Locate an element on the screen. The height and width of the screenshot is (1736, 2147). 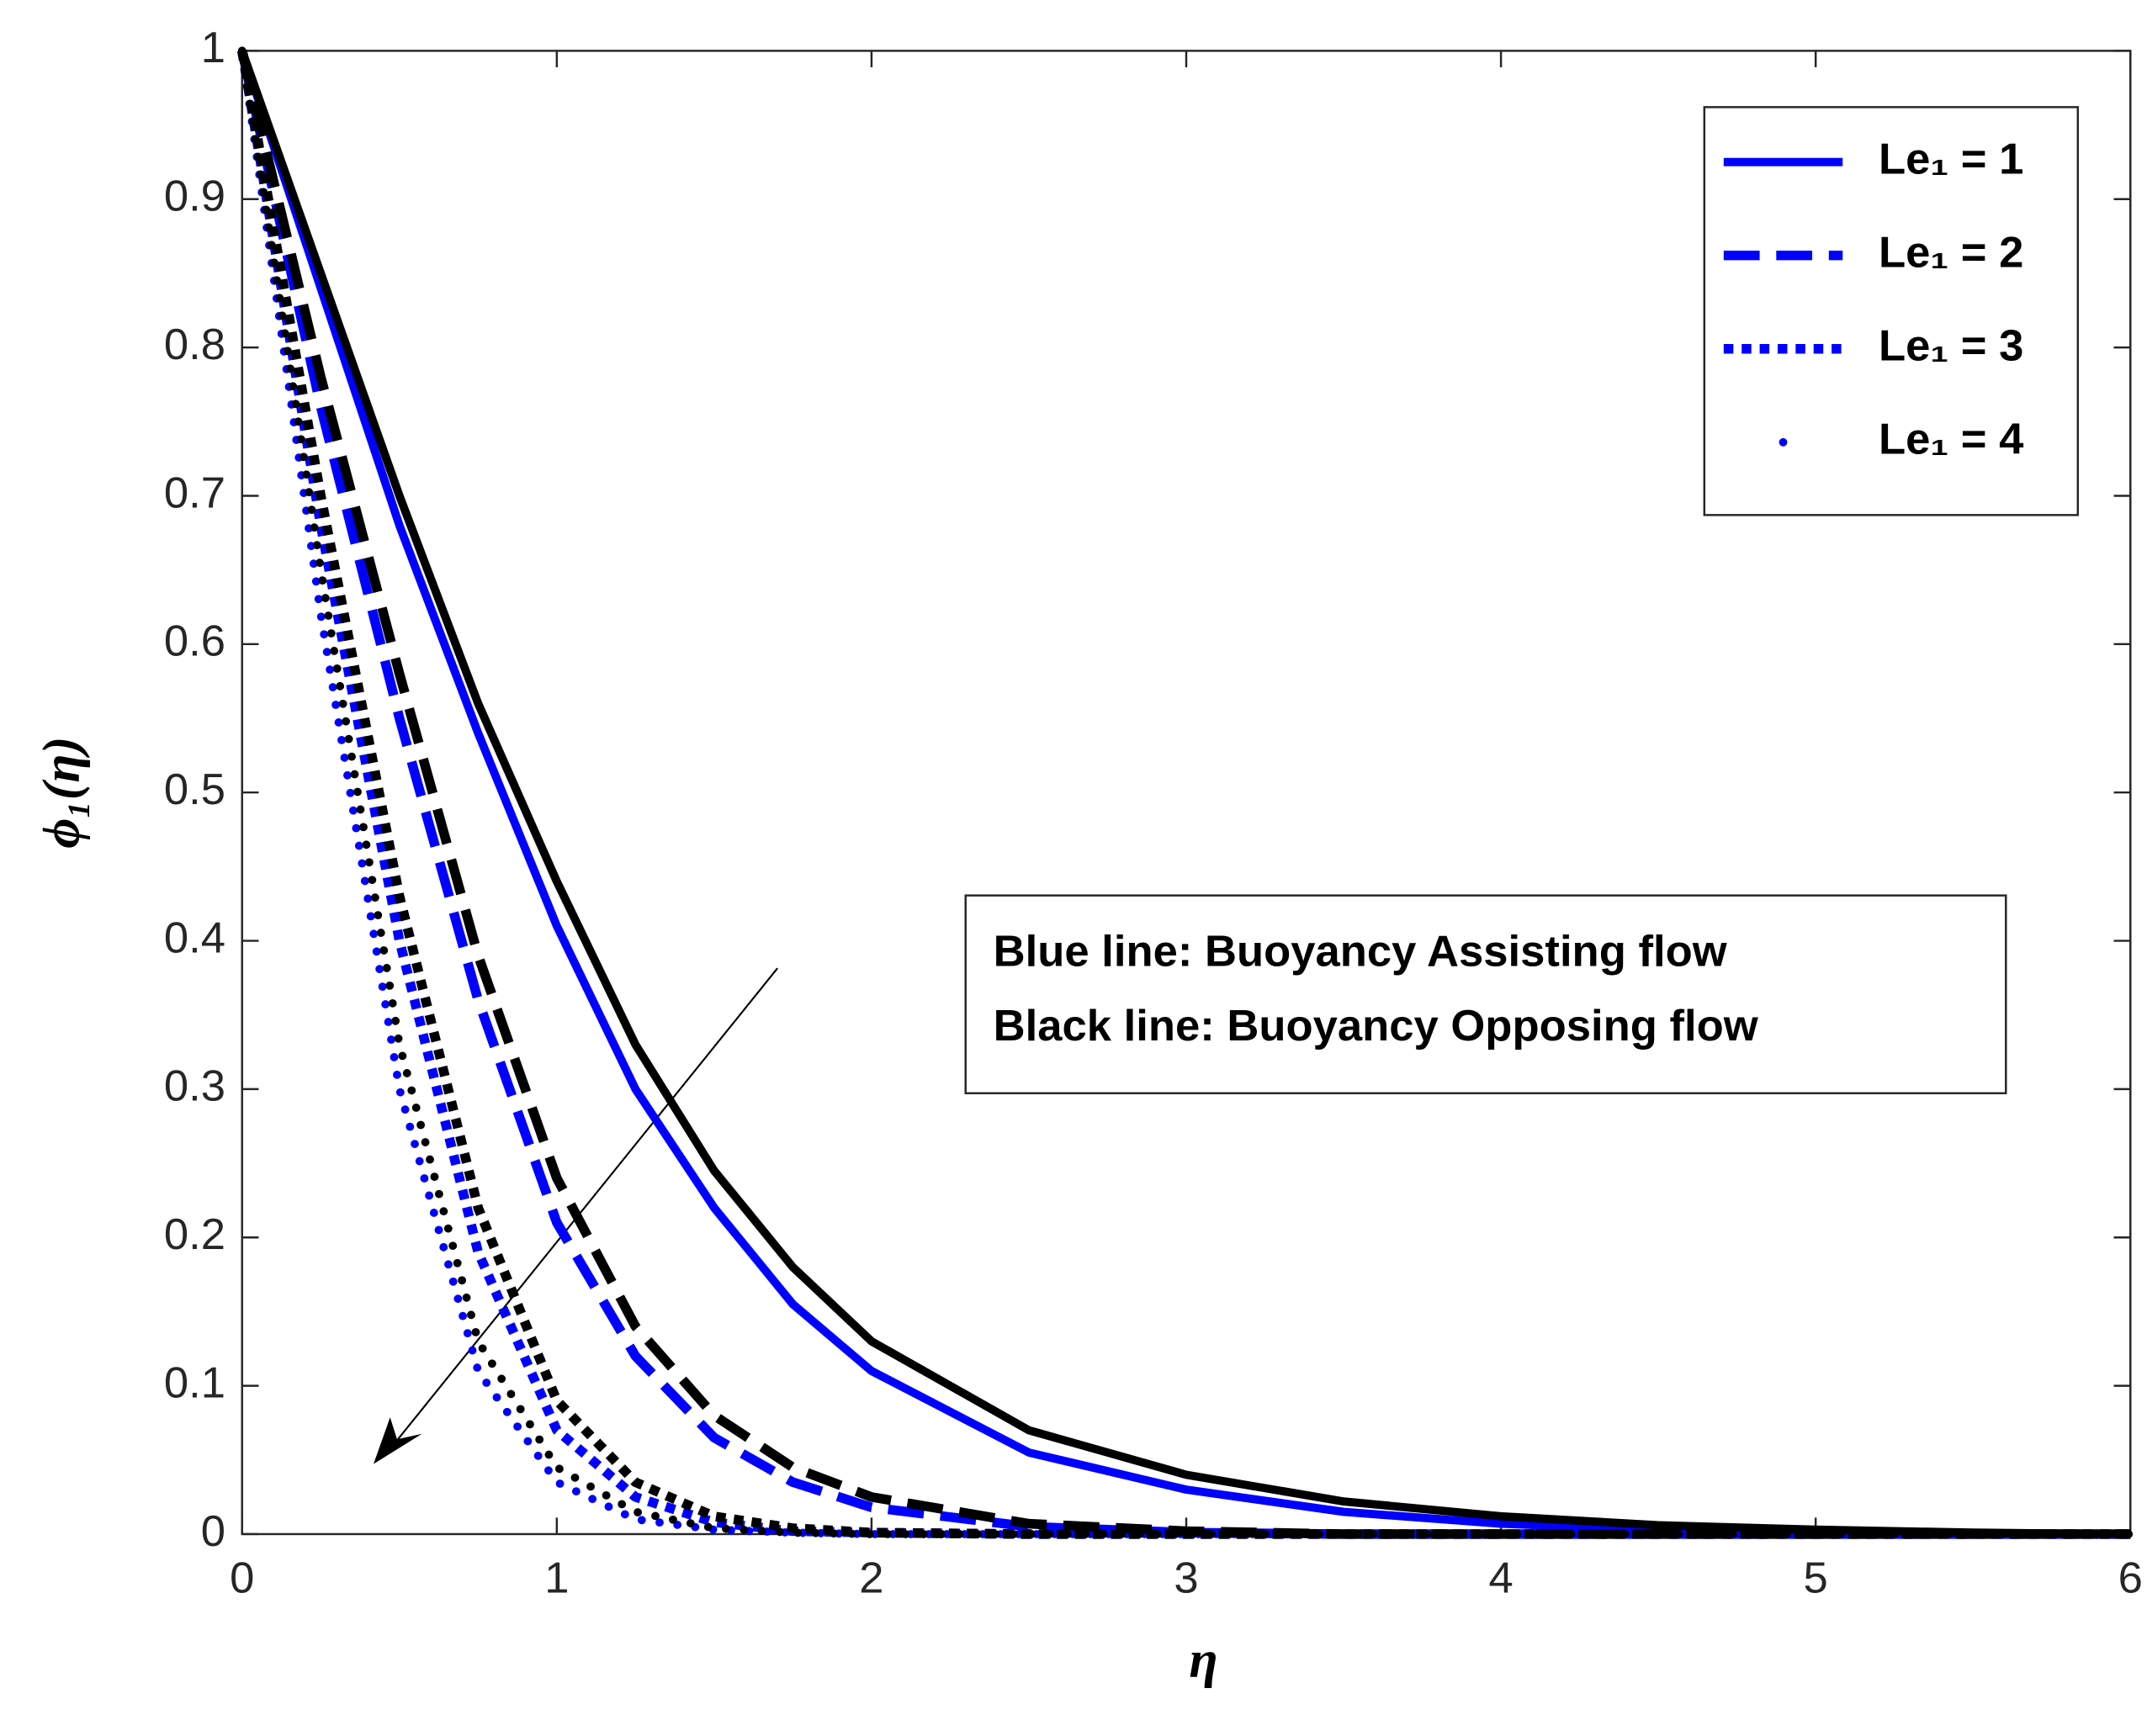
x-tick-label: 6 is located at coordinates (2130, 1577).